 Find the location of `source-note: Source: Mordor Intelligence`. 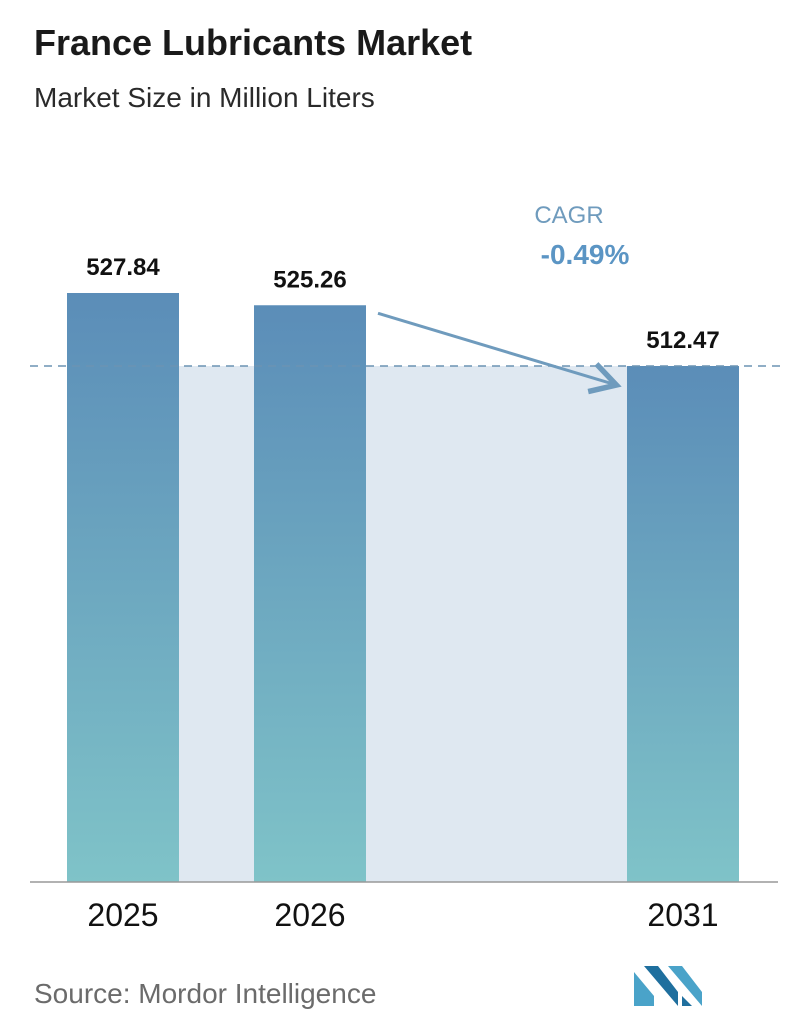

source-note: Source: Mordor Intelligence is located at coordinates (205, 993).